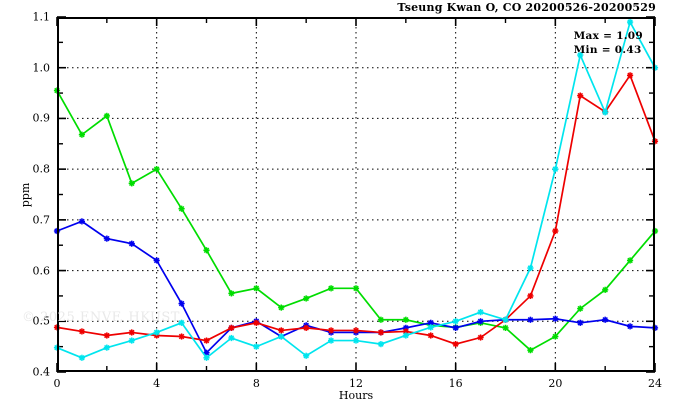  Describe the element at coordinates (555, 383) in the screenshot. I see `x-tick-label: 20` at that location.